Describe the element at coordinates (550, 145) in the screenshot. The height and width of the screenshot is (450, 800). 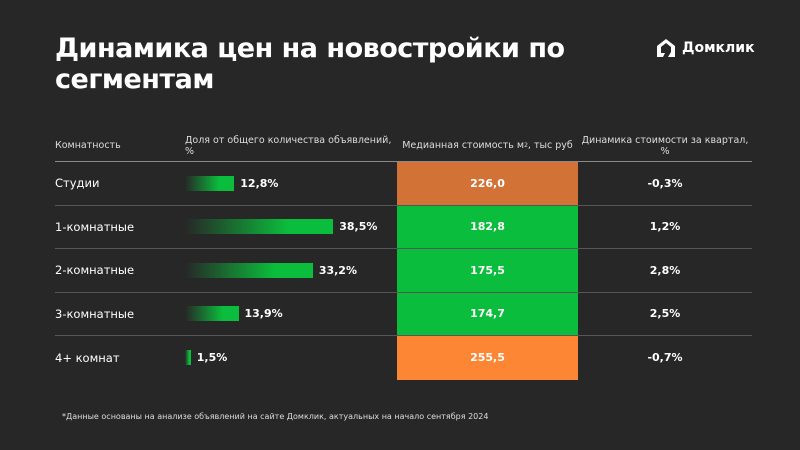
I see `header-price-tail: , тыс руб` at that location.